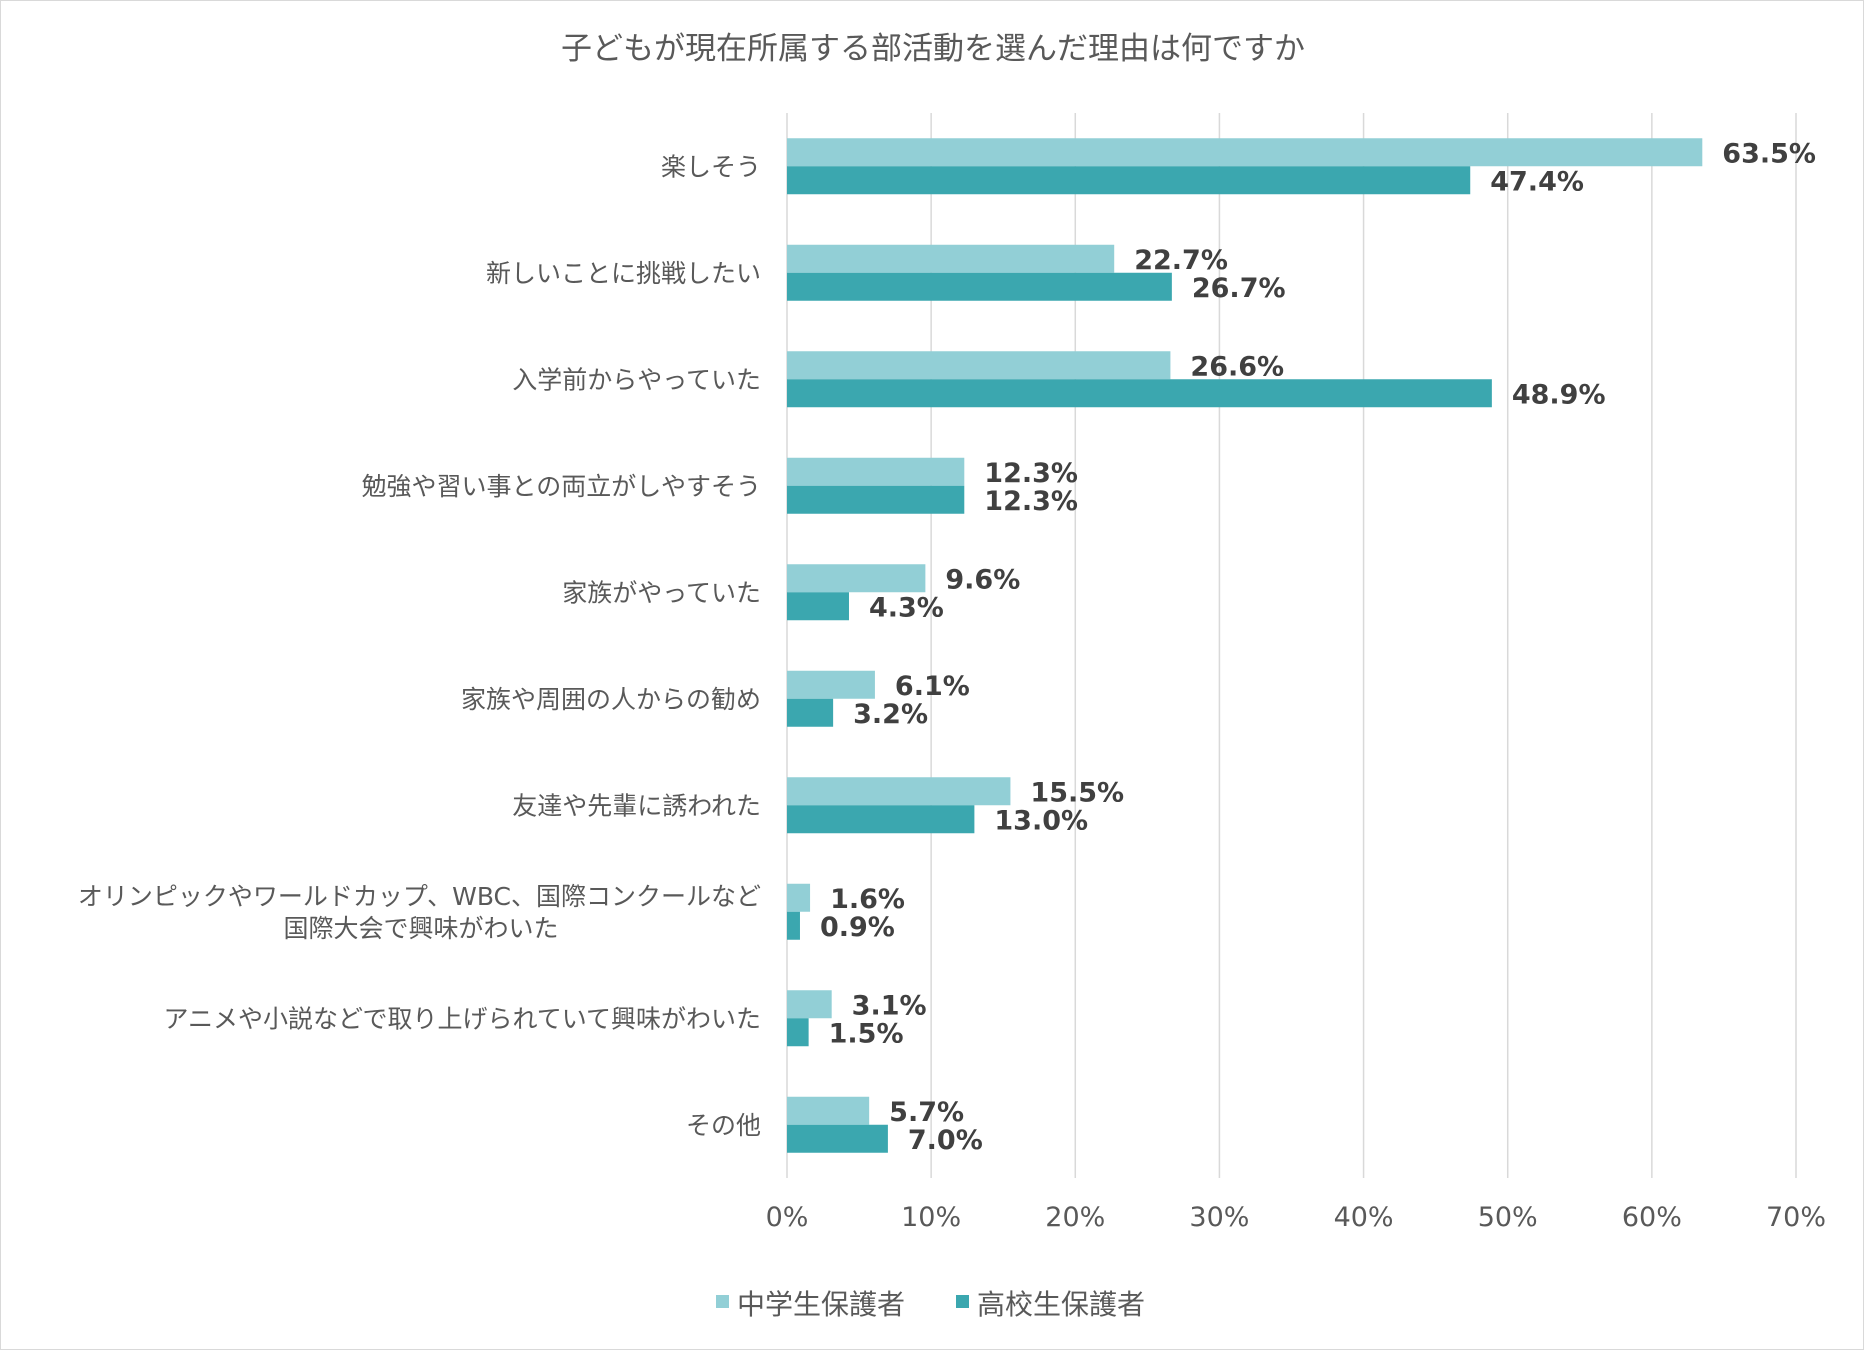 This screenshot has height=1351, width=1864. Describe the element at coordinates (890, 714) in the screenshot. I see `data-label: 3.2%` at that location.